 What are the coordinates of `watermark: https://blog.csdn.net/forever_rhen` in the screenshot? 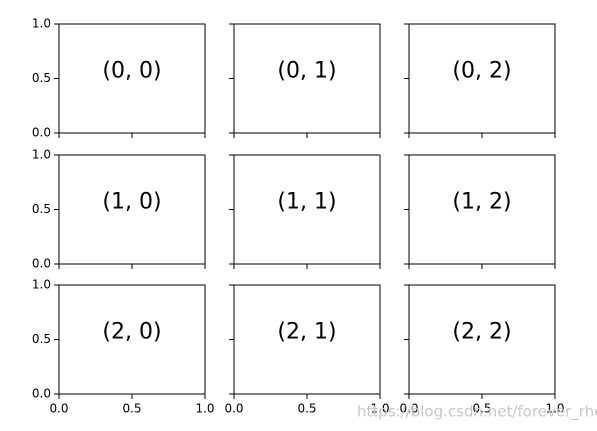 It's located at (477, 412).